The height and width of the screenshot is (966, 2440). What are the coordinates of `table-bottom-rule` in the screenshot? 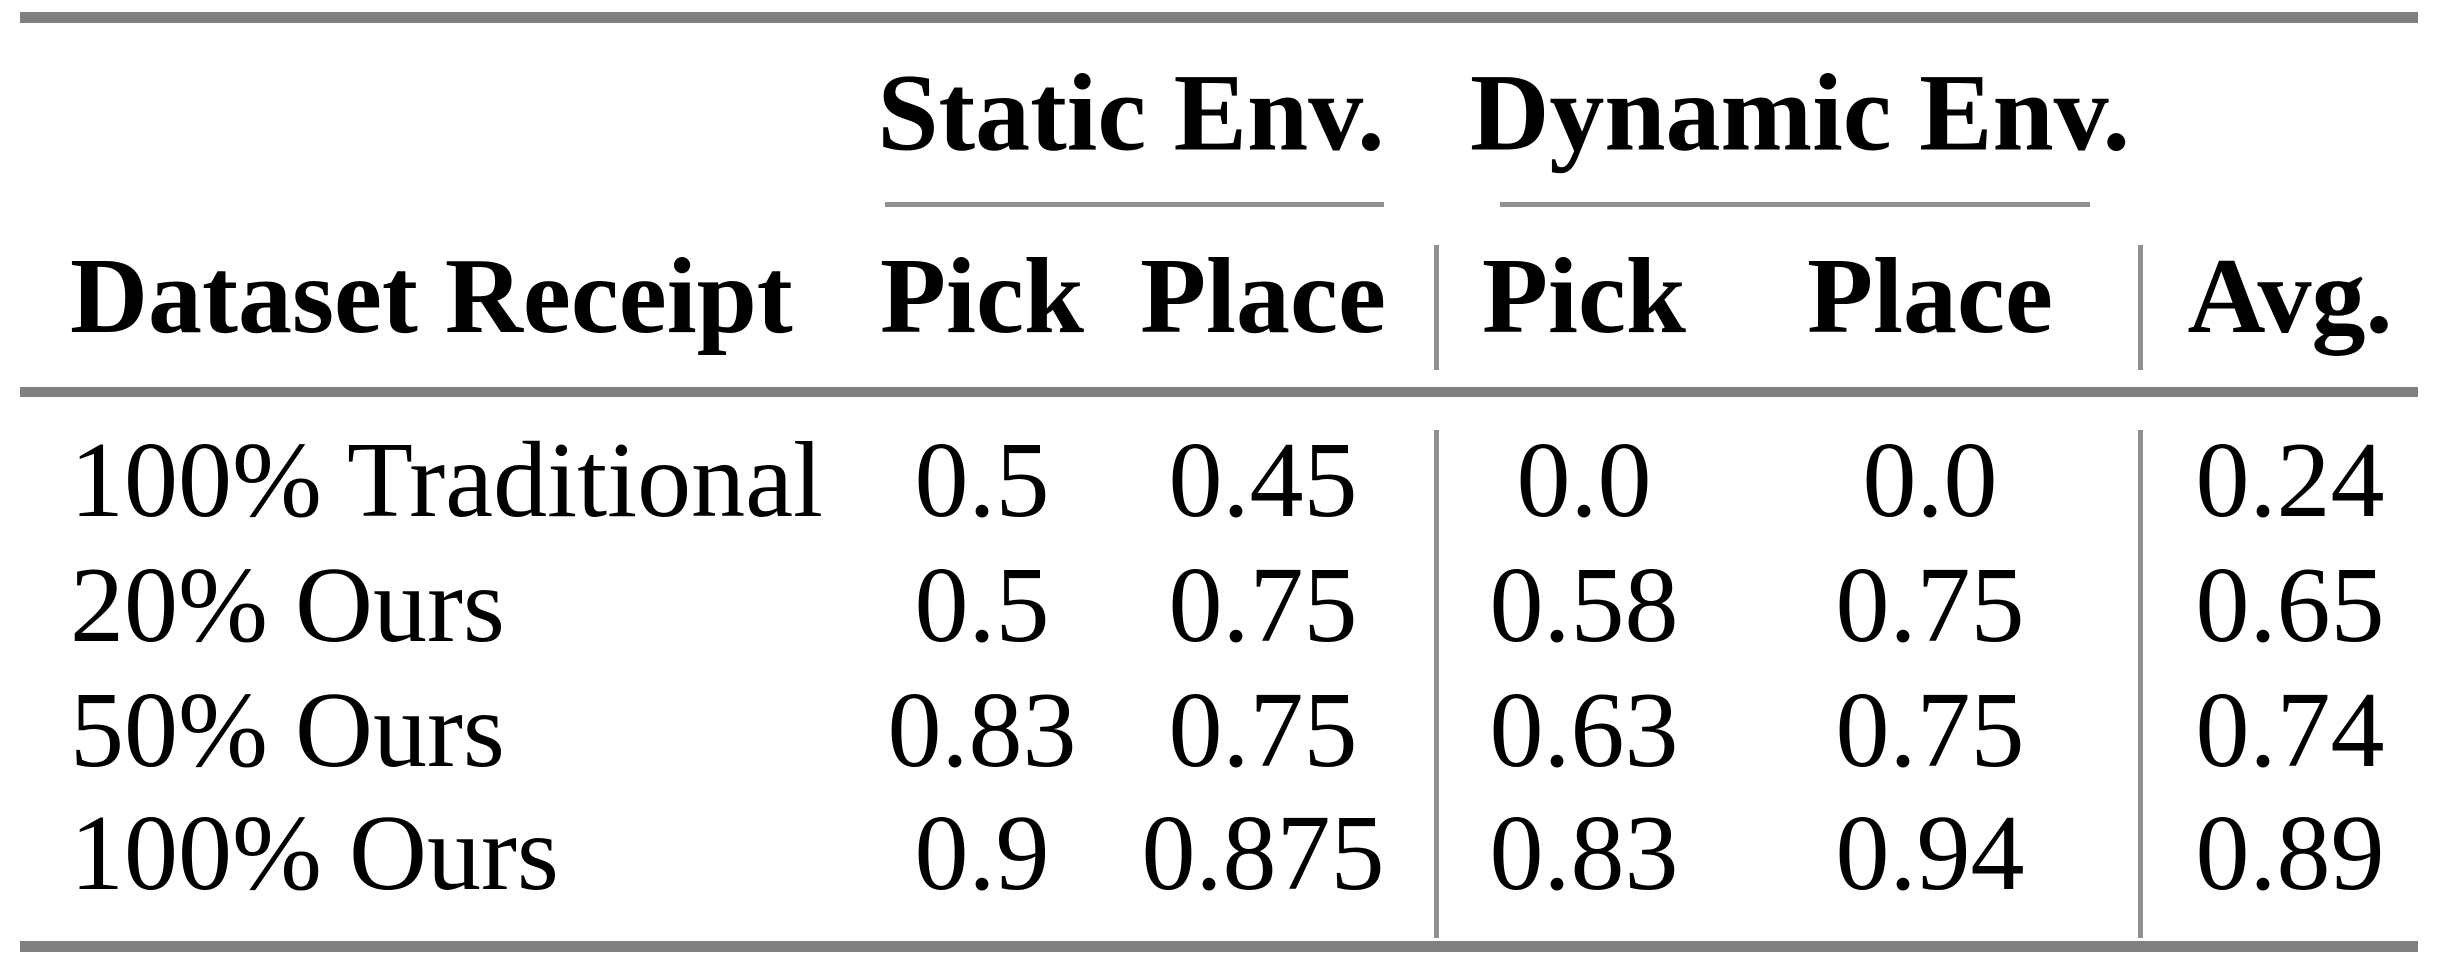 It's located at (1219, 946).